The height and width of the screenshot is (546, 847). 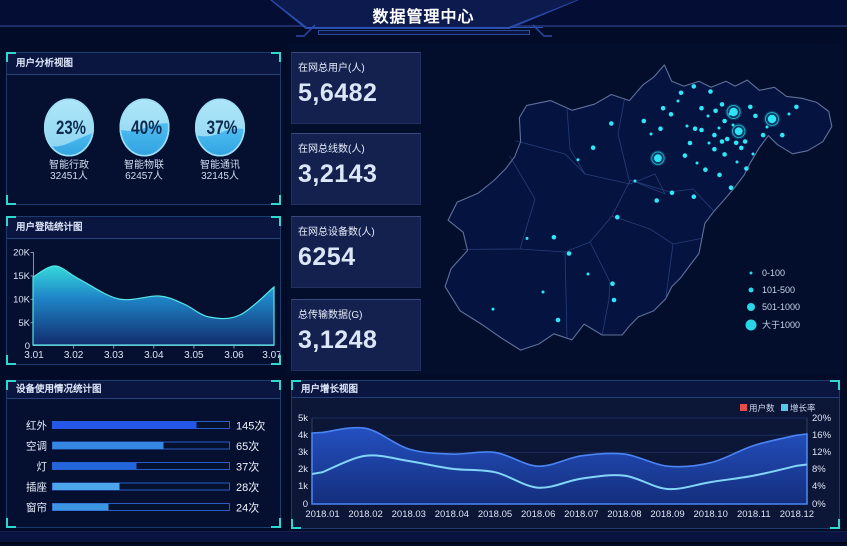 I want to click on svg-text: 2018.02, so click(x=365, y=514).